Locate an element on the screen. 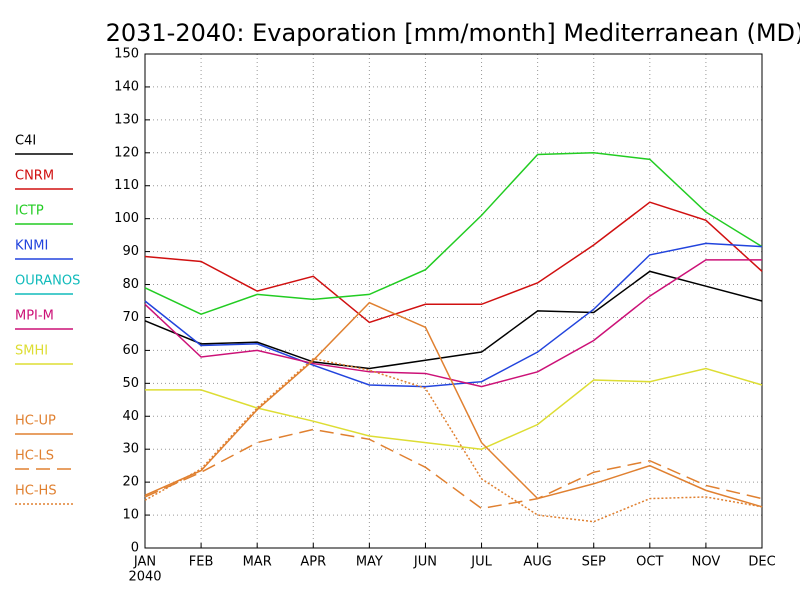  y-tick-label: 80 is located at coordinates (130, 284).